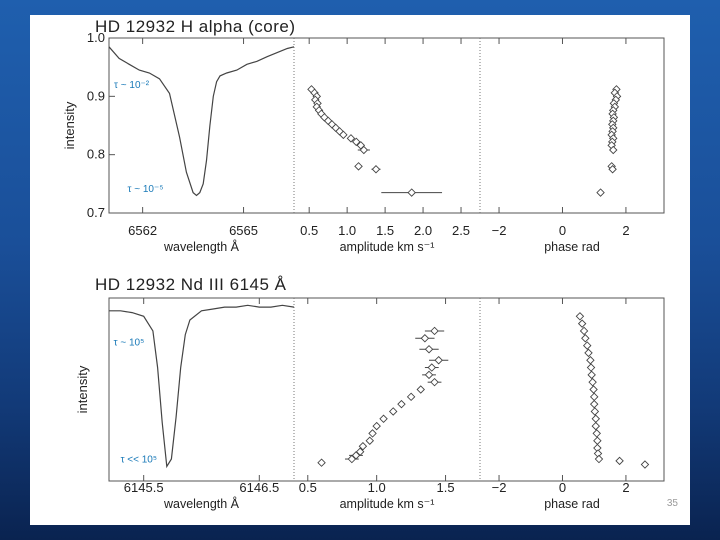 This screenshot has width=720, height=540. Describe the element at coordinates (423, 230) in the screenshot. I see `x-tick-label: 2.0` at that location.